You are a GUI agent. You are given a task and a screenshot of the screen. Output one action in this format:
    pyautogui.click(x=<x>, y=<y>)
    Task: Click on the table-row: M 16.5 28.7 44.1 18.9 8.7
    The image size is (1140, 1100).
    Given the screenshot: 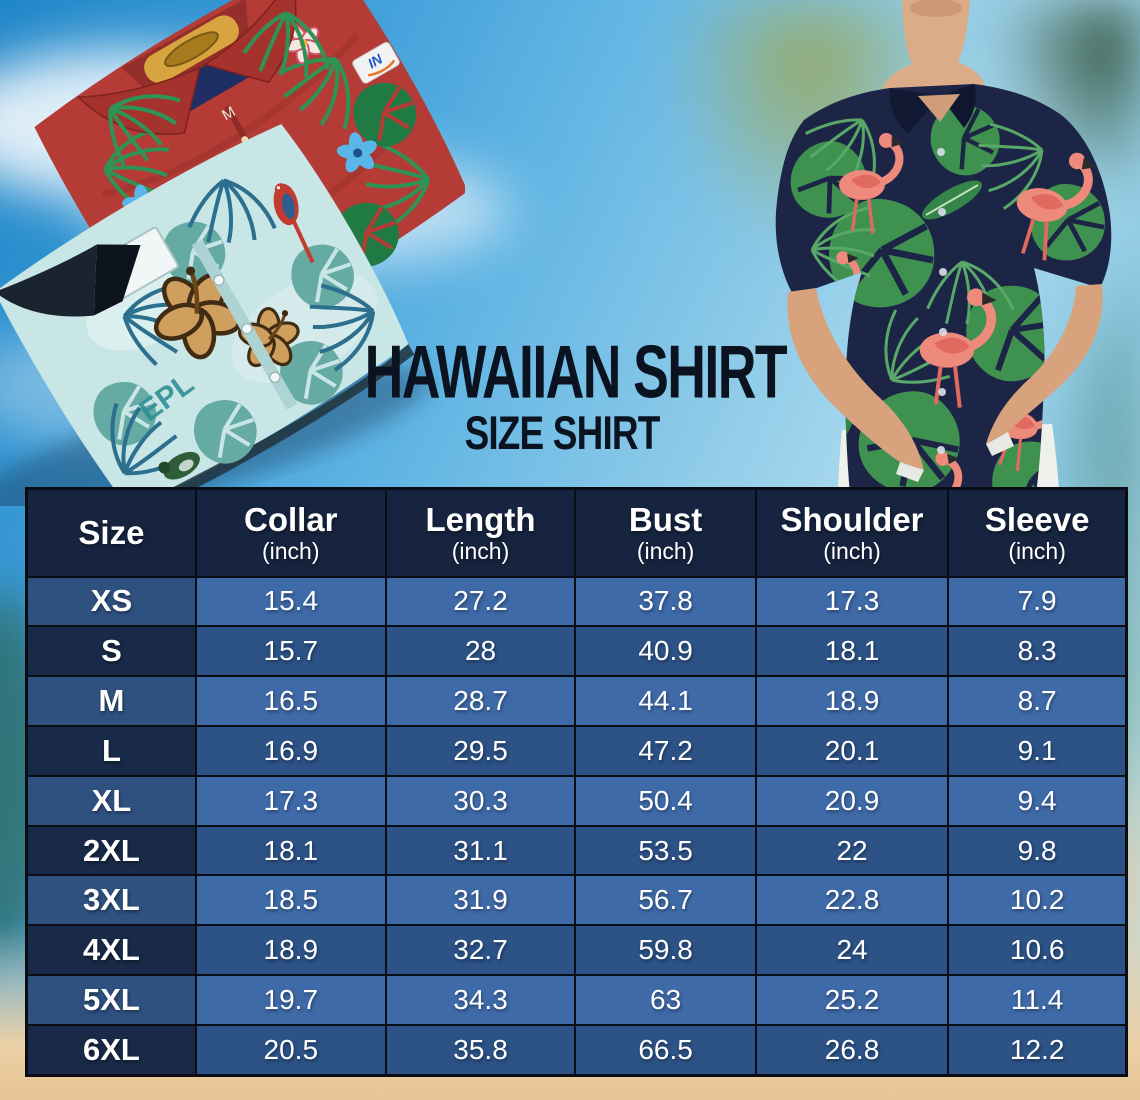 What is the action you would take?
    pyautogui.click(x=576, y=701)
    